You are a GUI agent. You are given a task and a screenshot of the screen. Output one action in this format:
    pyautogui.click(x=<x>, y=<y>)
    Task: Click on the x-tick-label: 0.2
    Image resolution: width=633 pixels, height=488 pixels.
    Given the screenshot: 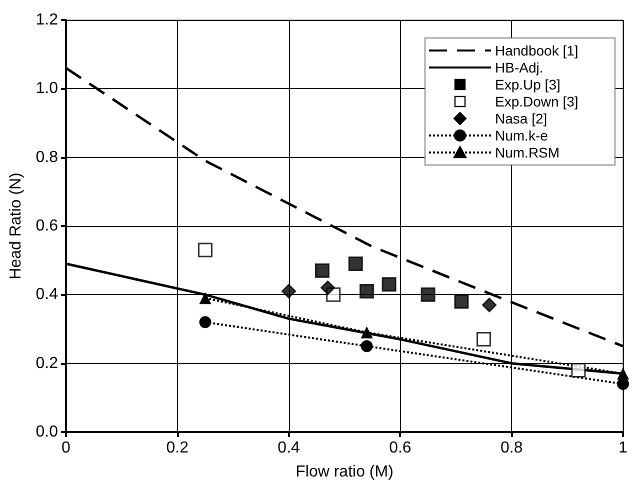 What is the action you would take?
    pyautogui.click(x=177, y=448)
    